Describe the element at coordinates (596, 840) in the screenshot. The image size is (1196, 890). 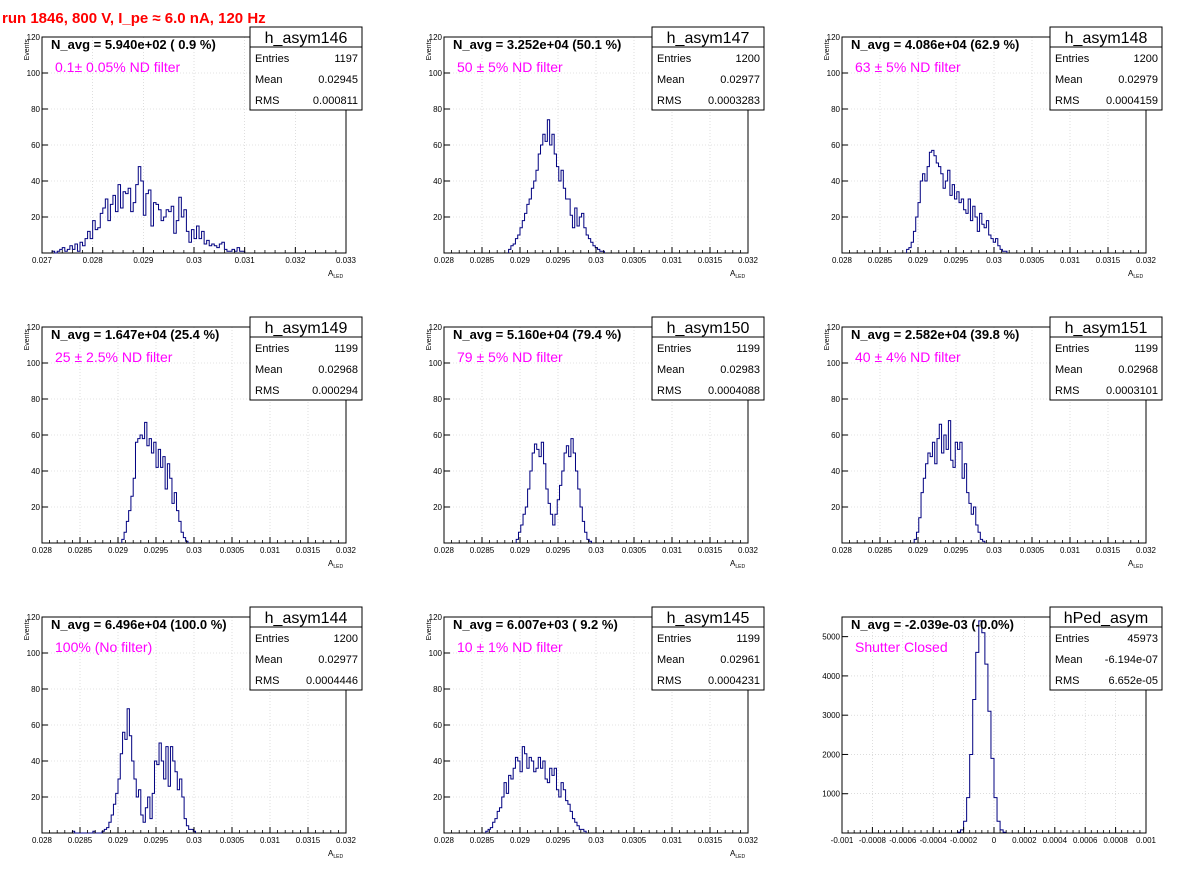
I see `x-tick-label: 0.03` at that location.